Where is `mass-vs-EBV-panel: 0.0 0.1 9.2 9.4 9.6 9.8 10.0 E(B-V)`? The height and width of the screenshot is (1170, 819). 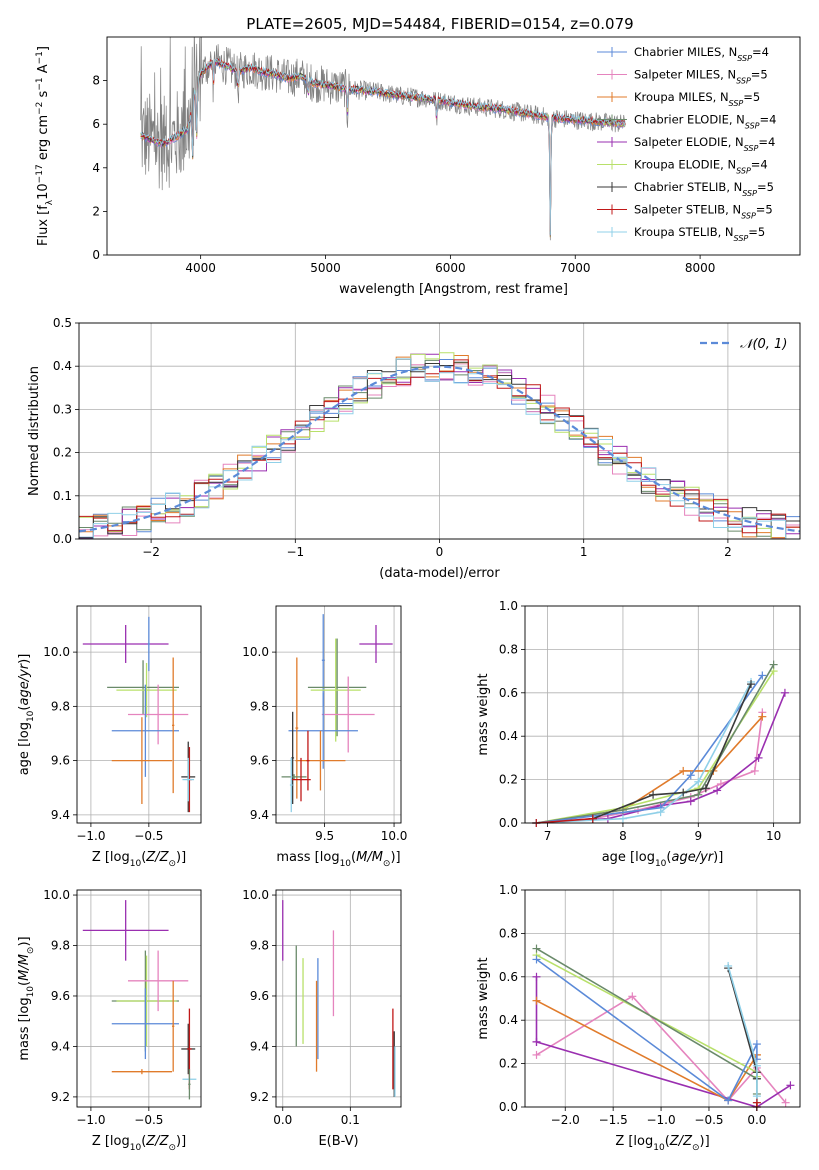 mass-vs-EBV-panel: 0.0 0.1 9.2 9.4 9.6 9.8 10.0 E(B-V) is located at coordinates (322, 1018).